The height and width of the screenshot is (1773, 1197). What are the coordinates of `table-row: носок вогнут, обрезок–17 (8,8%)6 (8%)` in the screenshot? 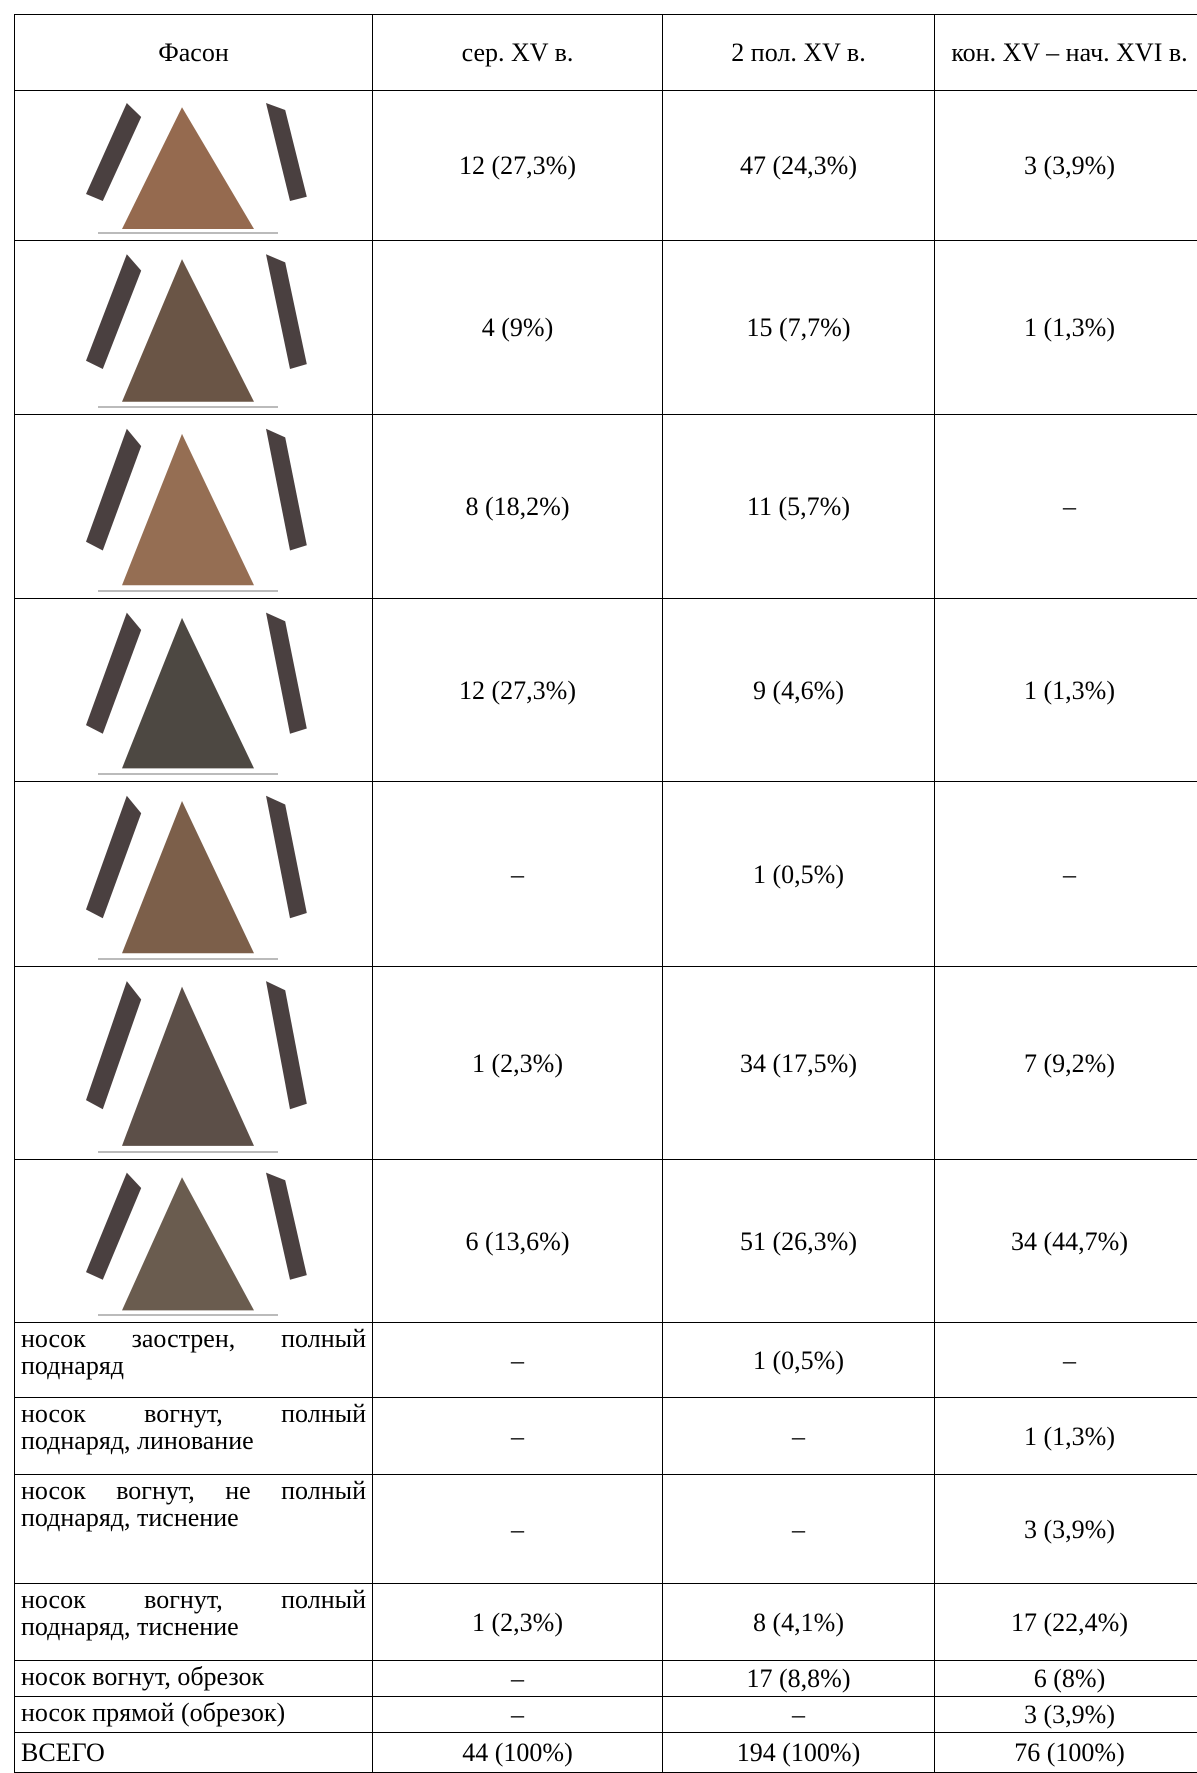 It's located at (606, 1679).